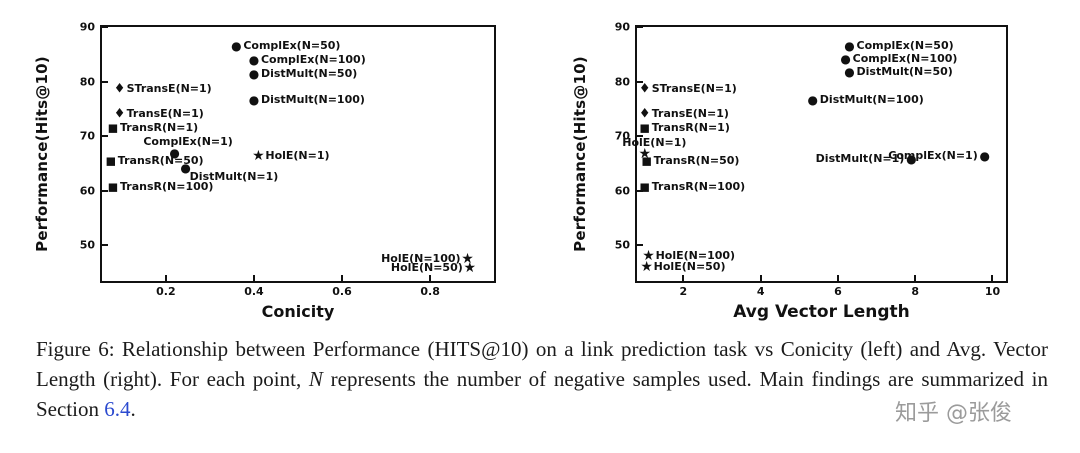 This screenshot has height=453, width=1080. Describe the element at coordinates (297, 156) in the screenshot. I see `point-label: HolE(N=1)` at that location.